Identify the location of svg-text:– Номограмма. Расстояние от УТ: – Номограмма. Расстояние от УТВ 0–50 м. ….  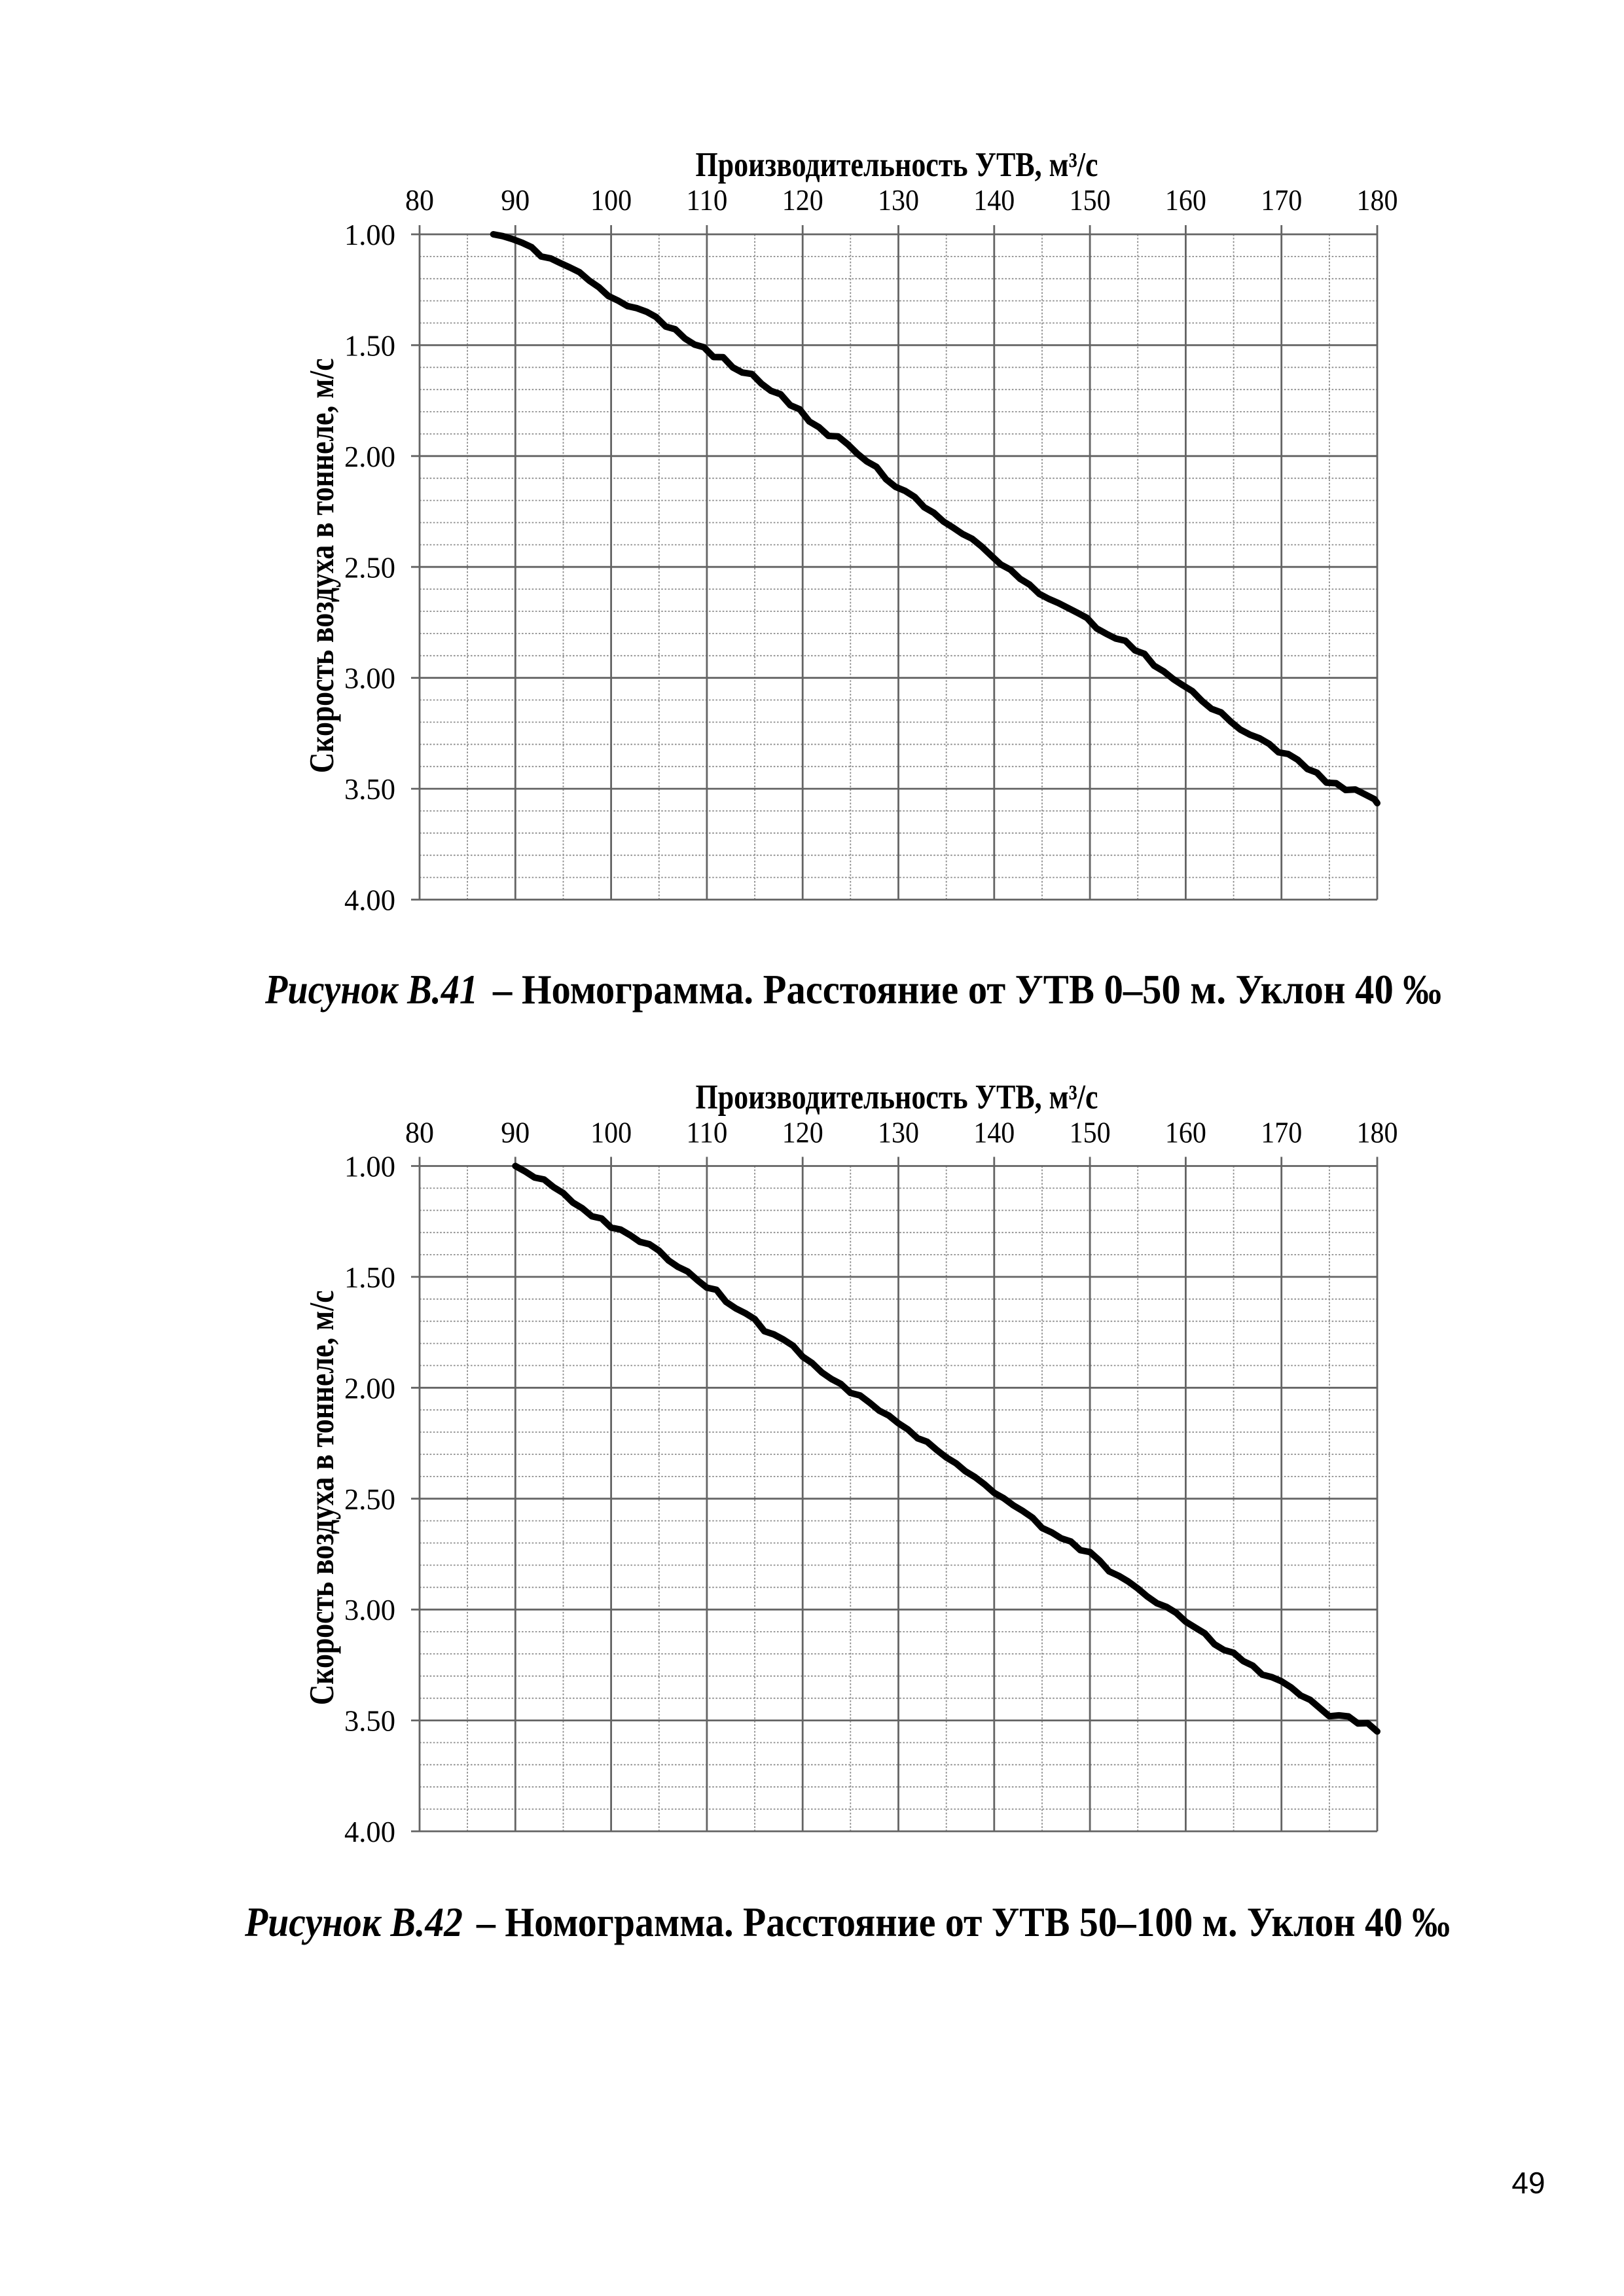
(966, 989).